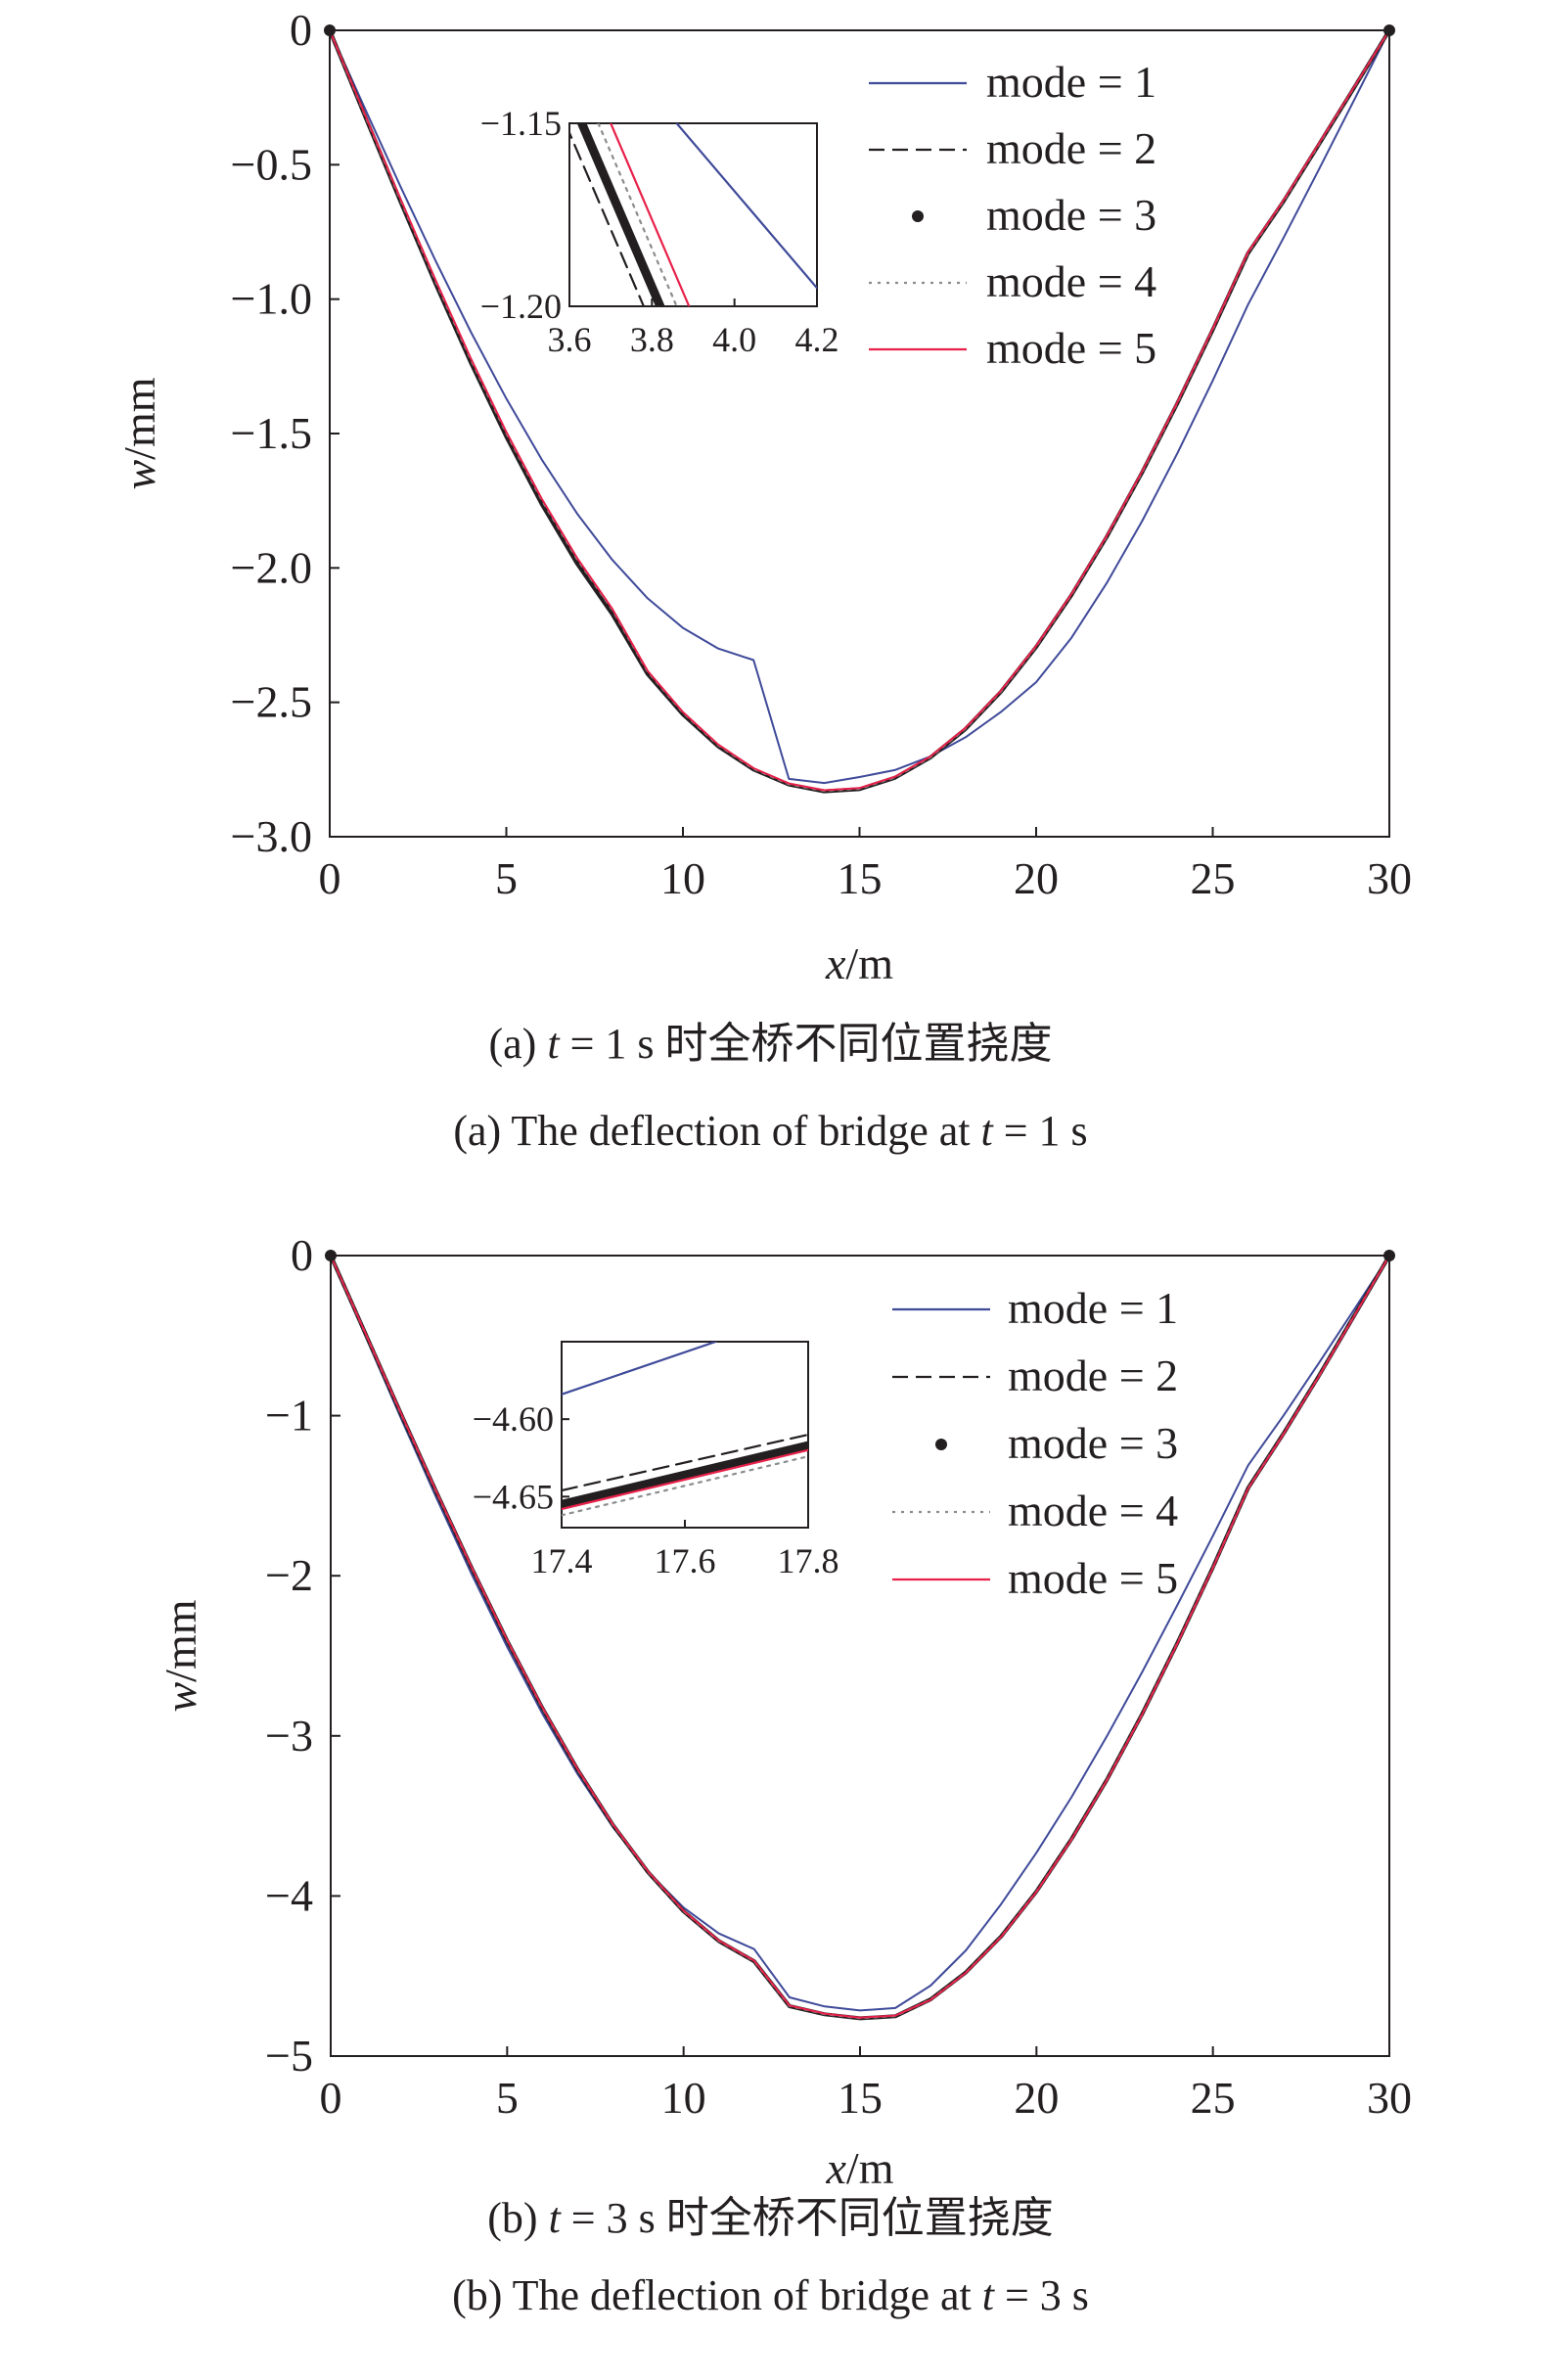 The width and height of the screenshot is (1541, 2380). What do you see at coordinates (685, 1560) in the screenshot?
I see `inset-x-tick-label: 17.6` at bounding box center [685, 1560].